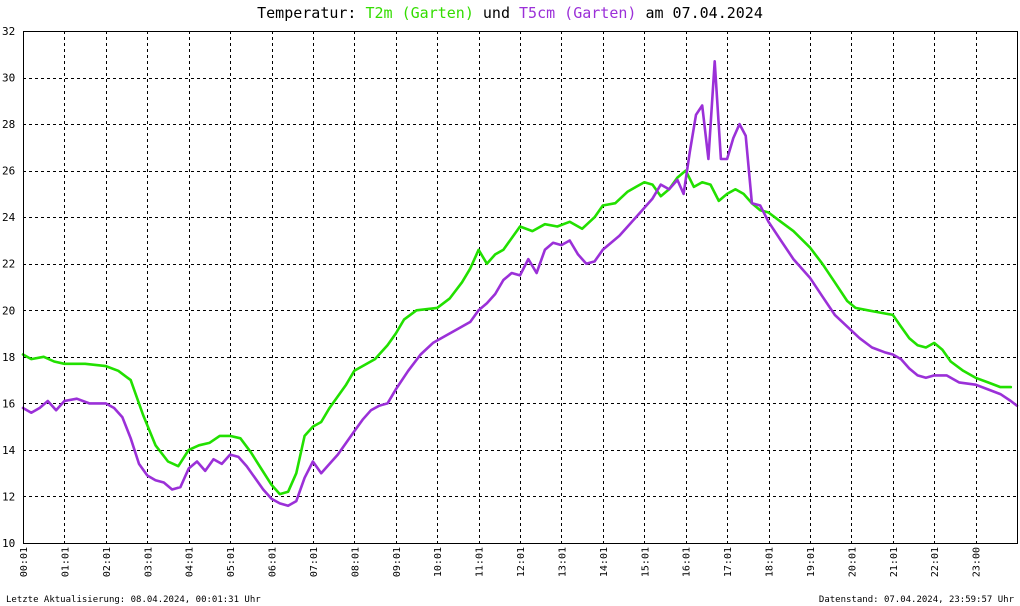 The width and height of the screenshot is (1020, 606). What do you see at coordinates (604, 562) in the screenshot?
I see `x-tick-label: 14:01` at bounding box center [604, 562].